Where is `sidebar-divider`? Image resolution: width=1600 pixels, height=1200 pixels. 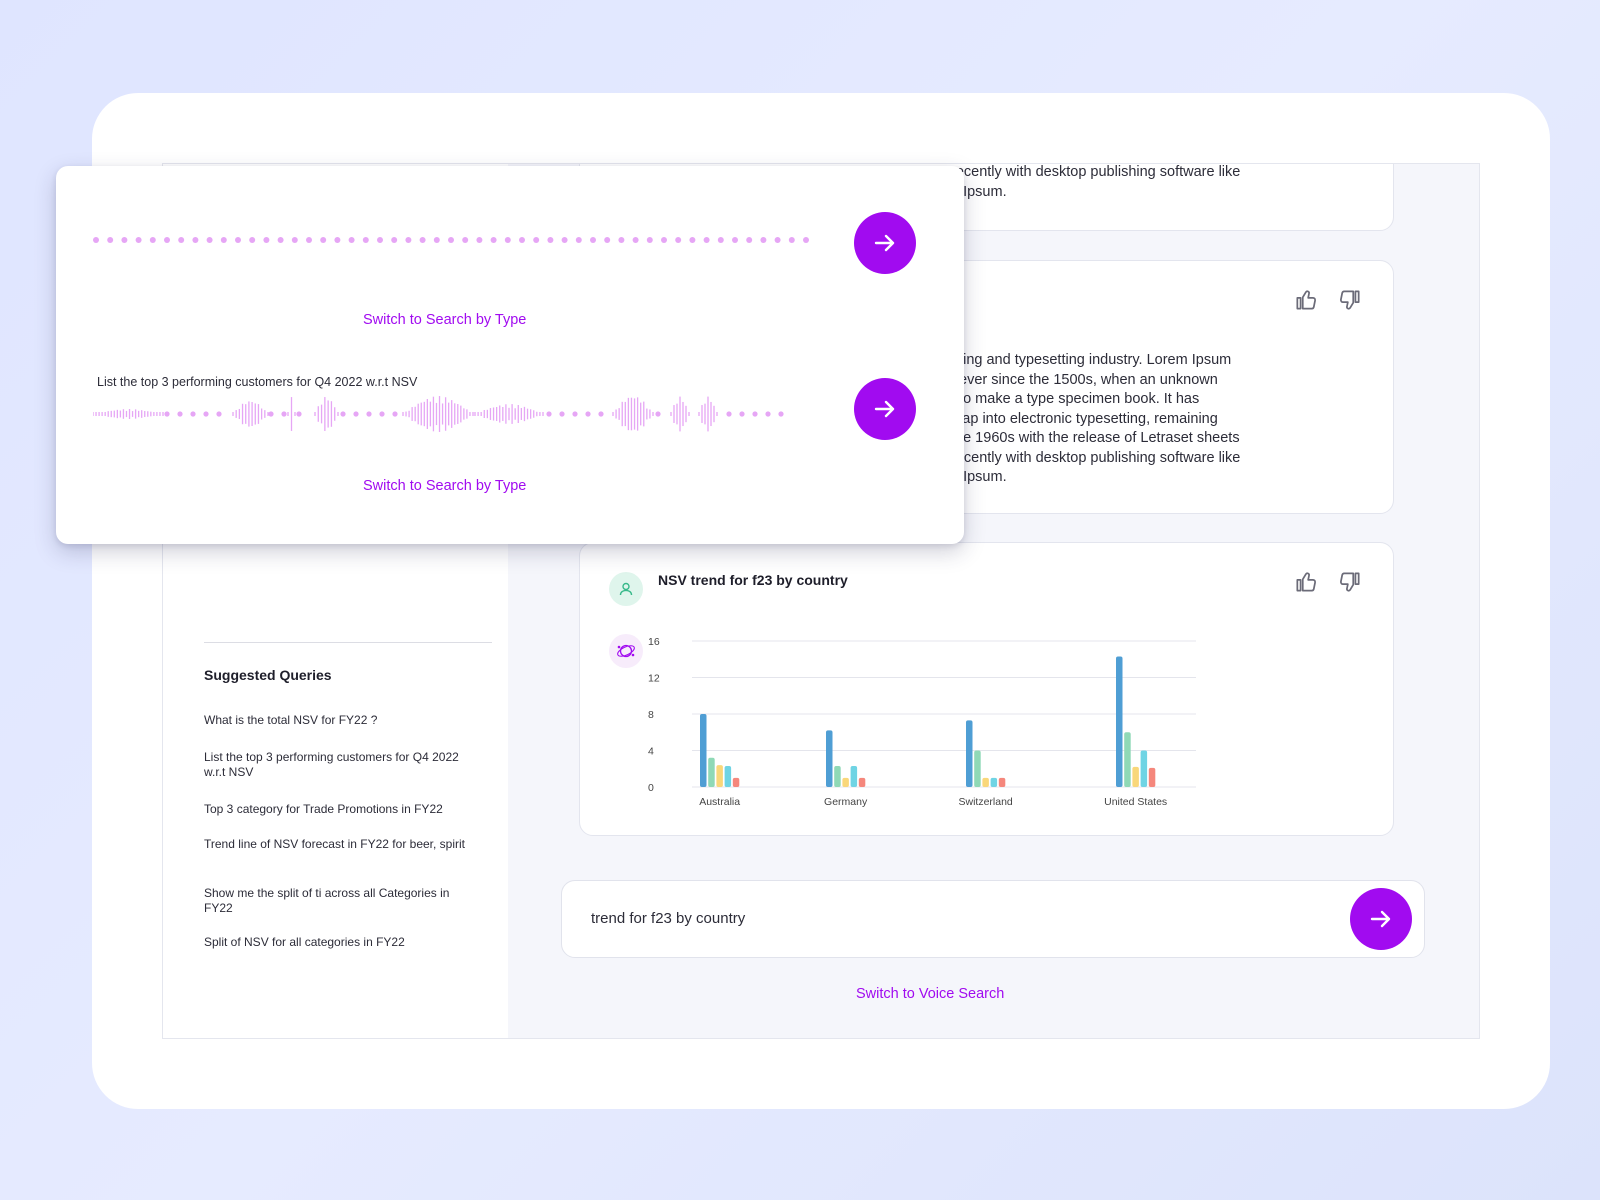 sidebar-divider is located at coordinates (348, 642).